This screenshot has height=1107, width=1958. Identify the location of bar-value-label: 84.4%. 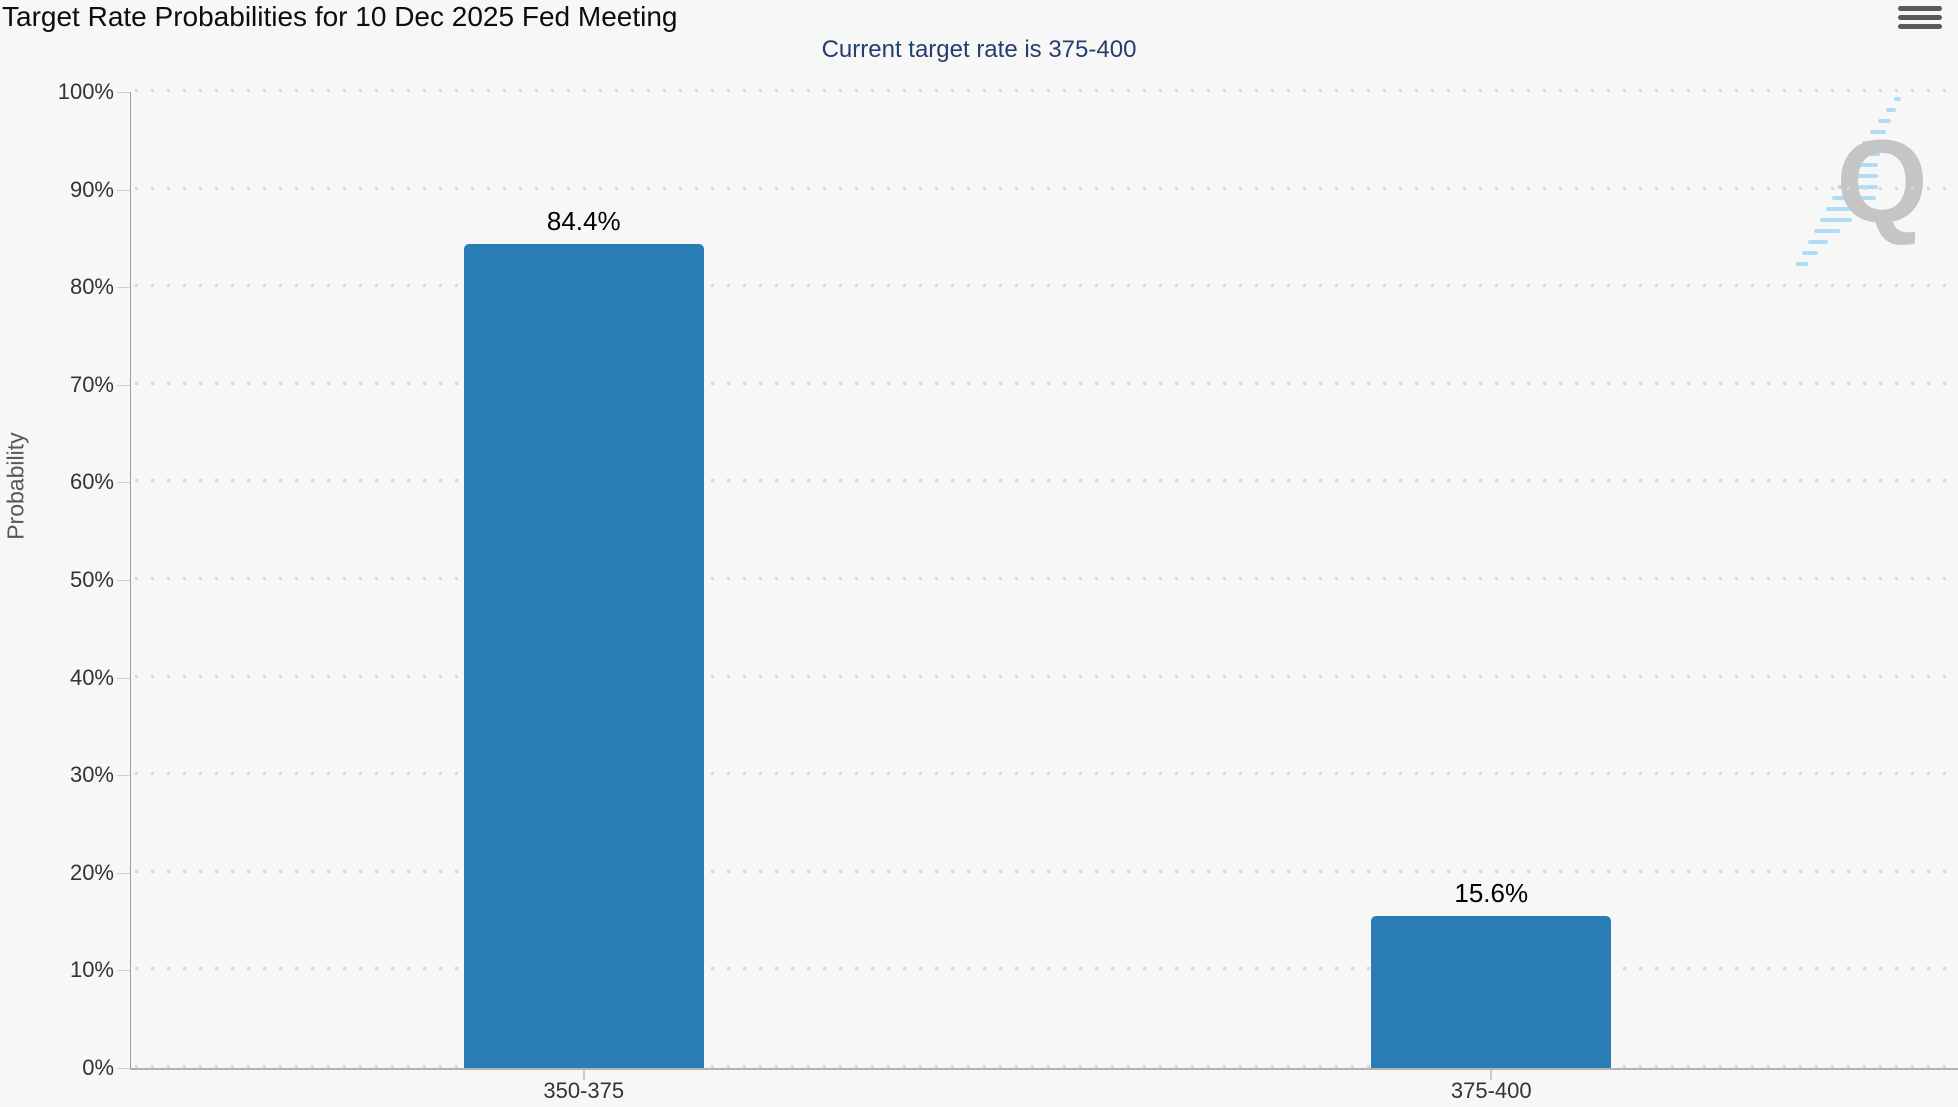
(583, 221).